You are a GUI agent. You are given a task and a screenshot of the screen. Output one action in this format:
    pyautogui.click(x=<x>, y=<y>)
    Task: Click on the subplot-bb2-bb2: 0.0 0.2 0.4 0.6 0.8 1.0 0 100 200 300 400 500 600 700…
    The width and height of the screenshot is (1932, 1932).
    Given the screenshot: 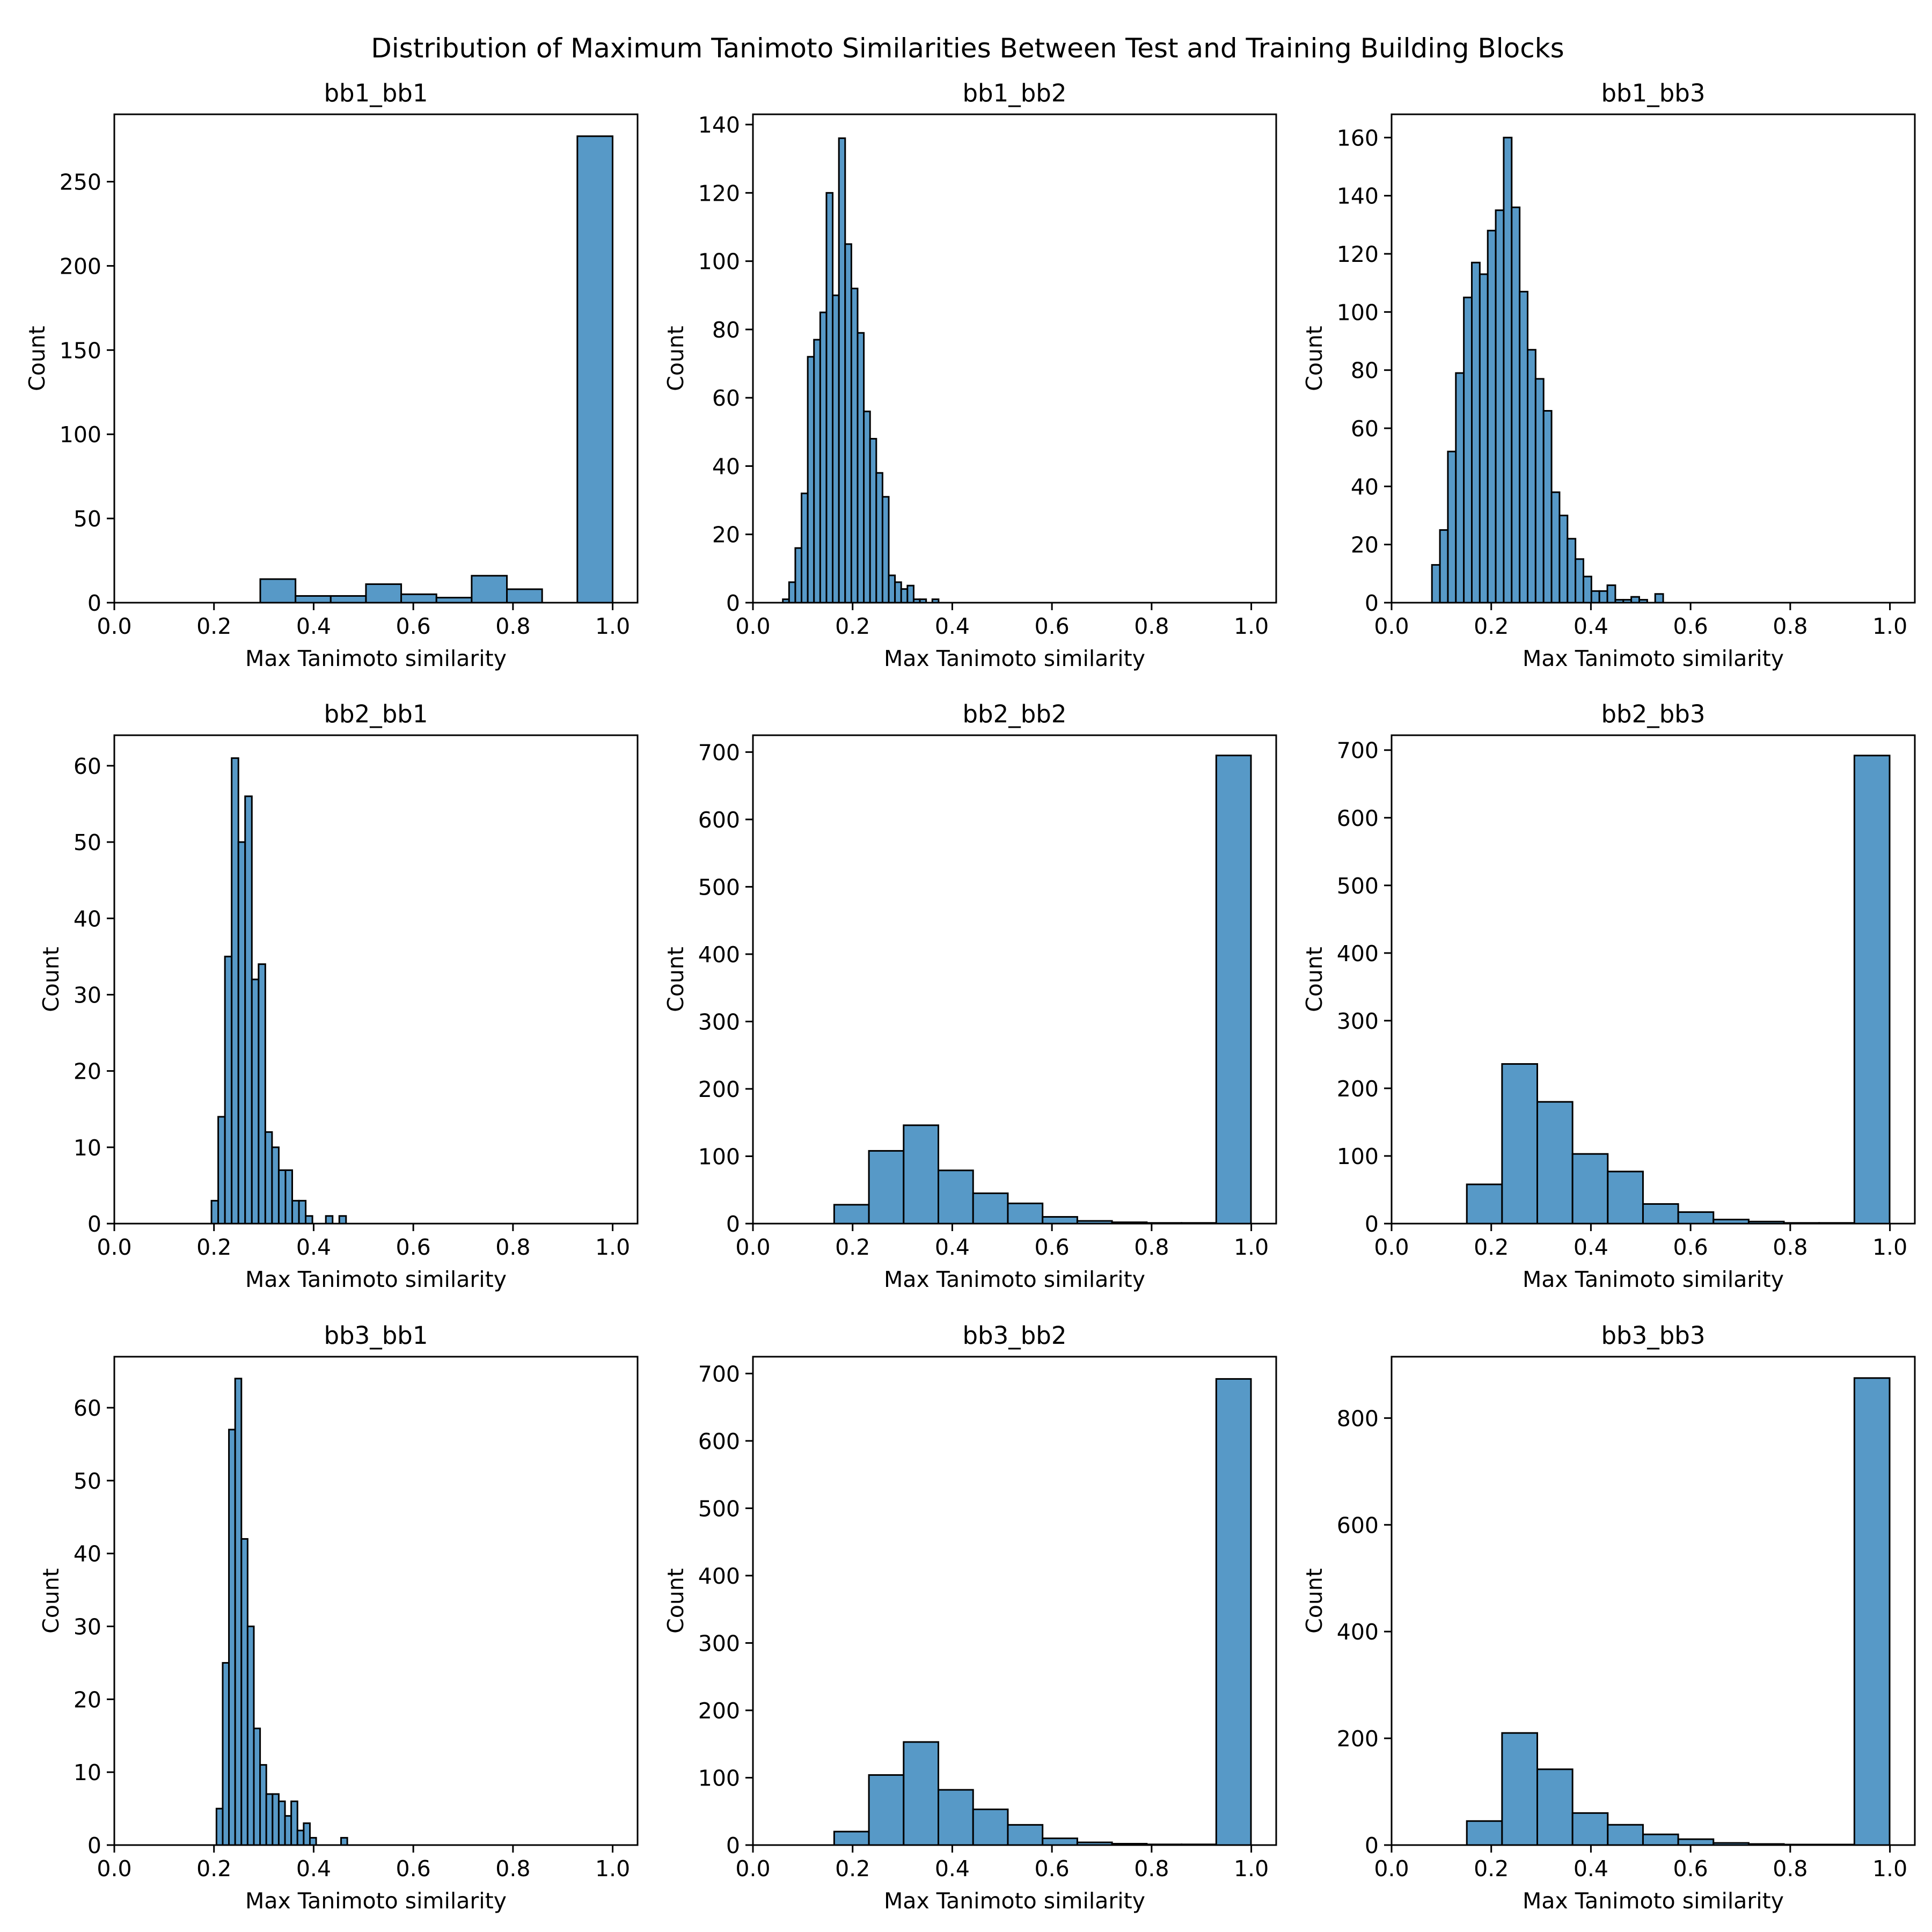 What is the action you would take?
    pyautogui.click(x=970, y=996)
    